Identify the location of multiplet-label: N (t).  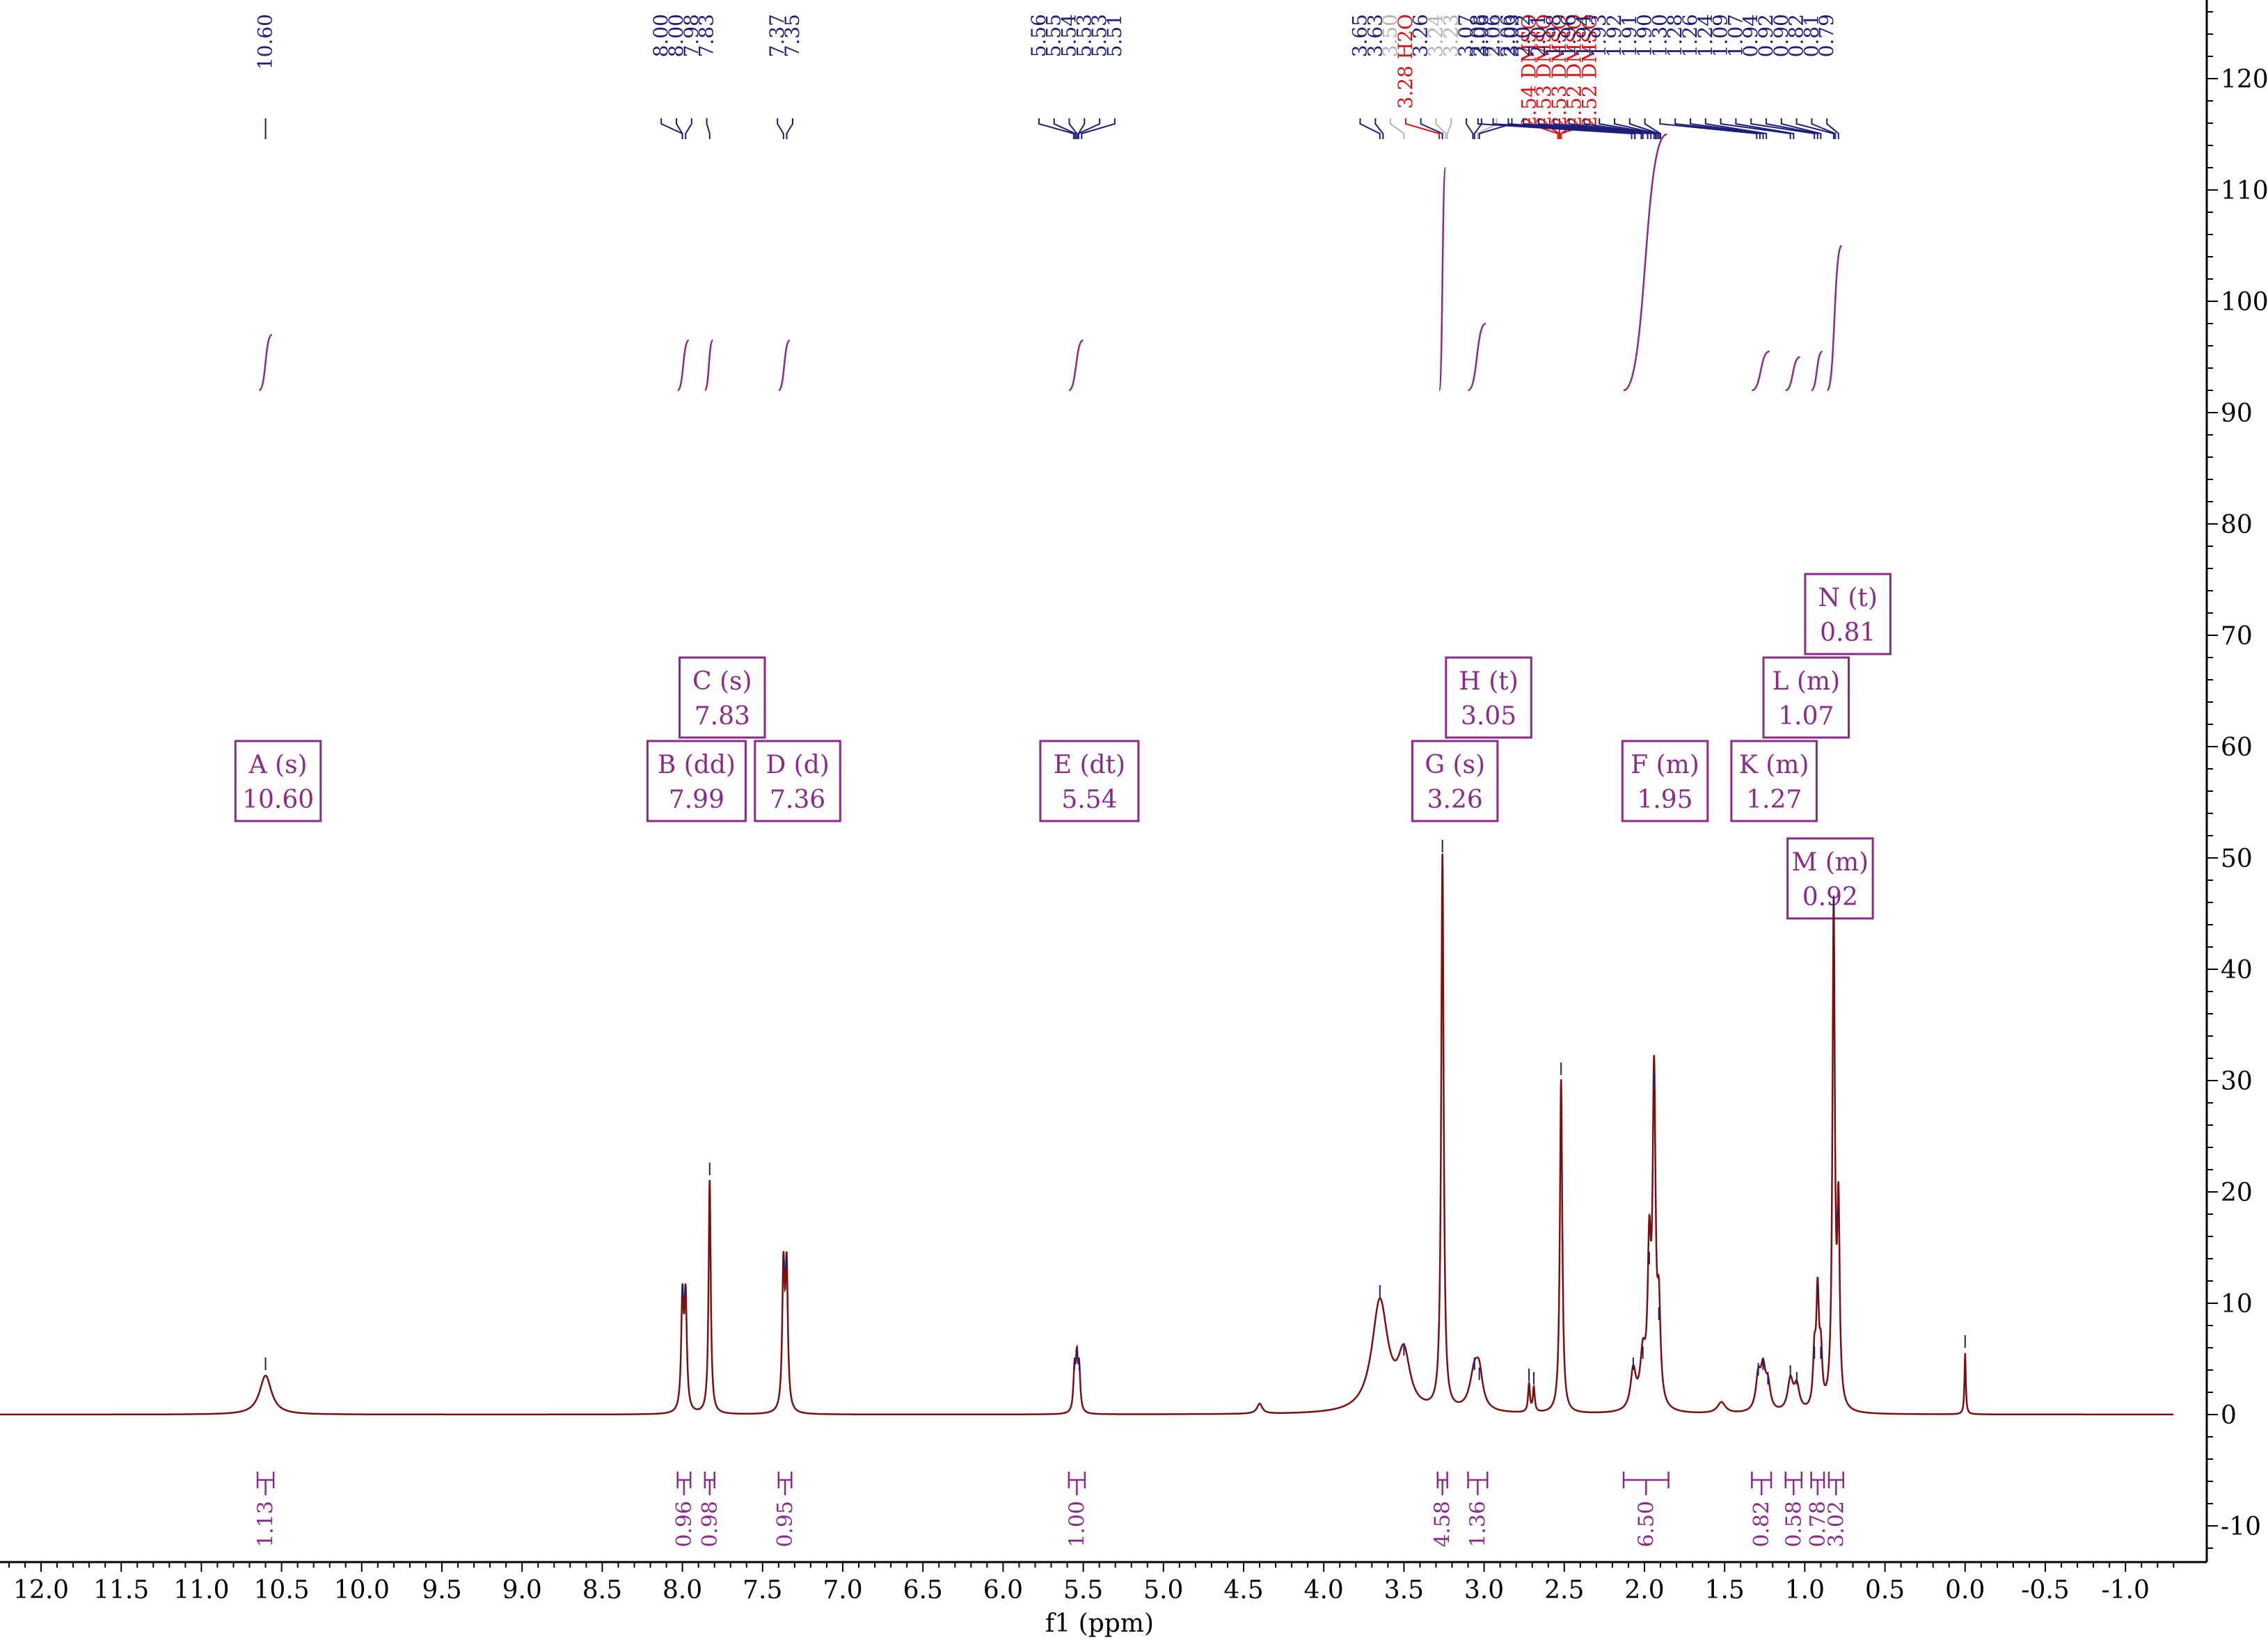
(1848, 598).